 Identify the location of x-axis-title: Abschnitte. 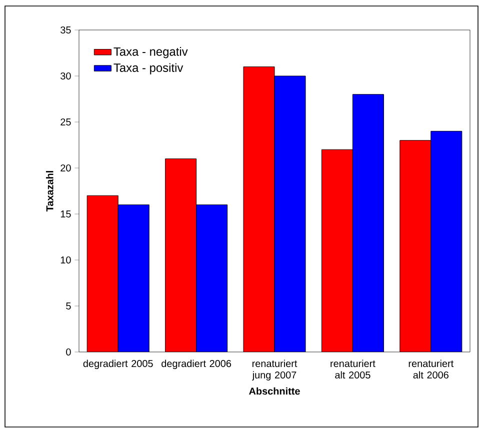
(274, 391).